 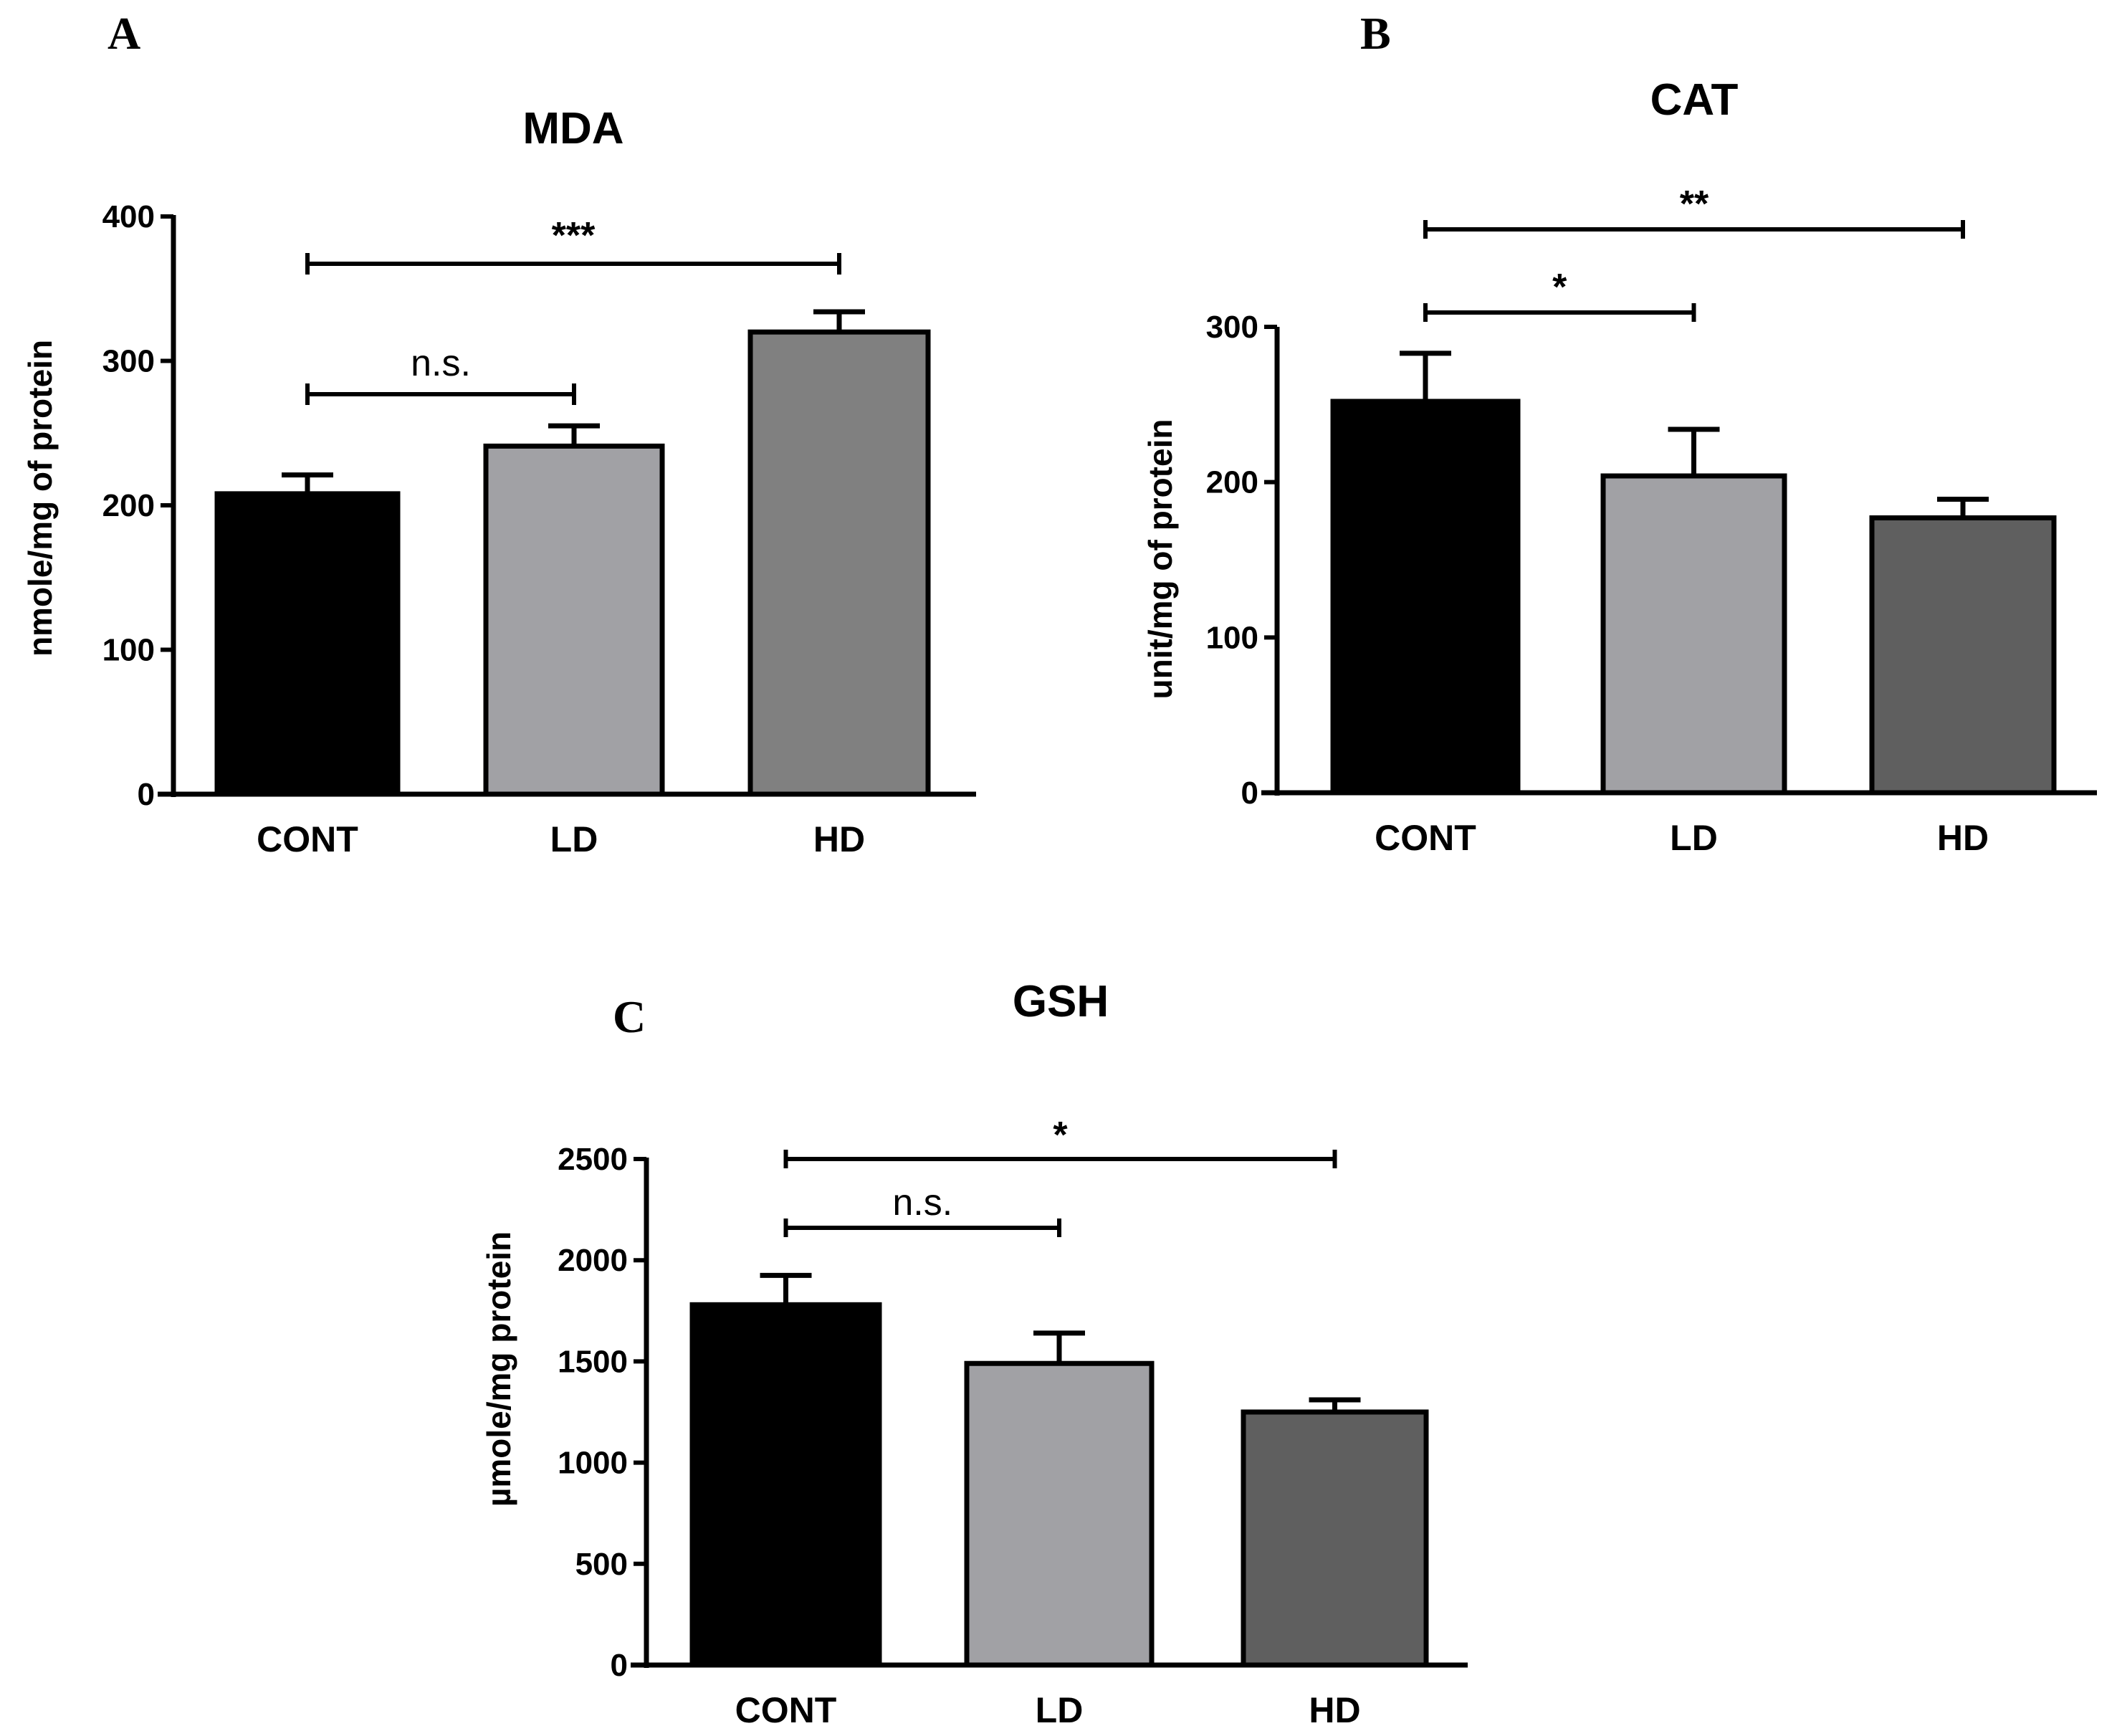 What do you see at coordinates (601, 1564) in the screenshot?
I see `y-tick-label: 500` at bounding box center [601, 1564].